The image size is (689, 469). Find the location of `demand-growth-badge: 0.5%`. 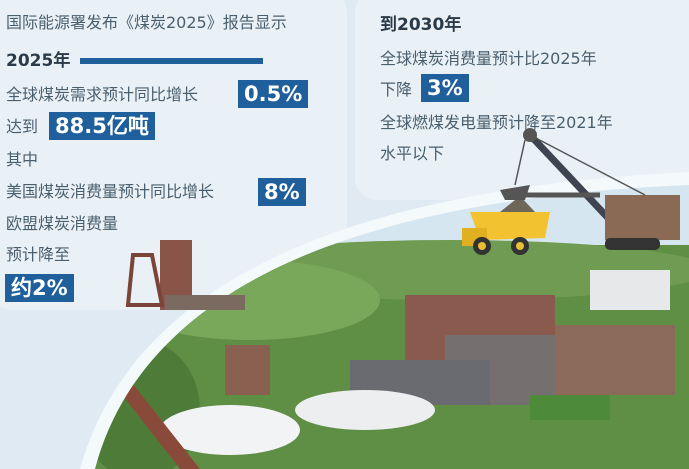

demand-growth-badge: 0.5% is located at coordinates (273, 94).